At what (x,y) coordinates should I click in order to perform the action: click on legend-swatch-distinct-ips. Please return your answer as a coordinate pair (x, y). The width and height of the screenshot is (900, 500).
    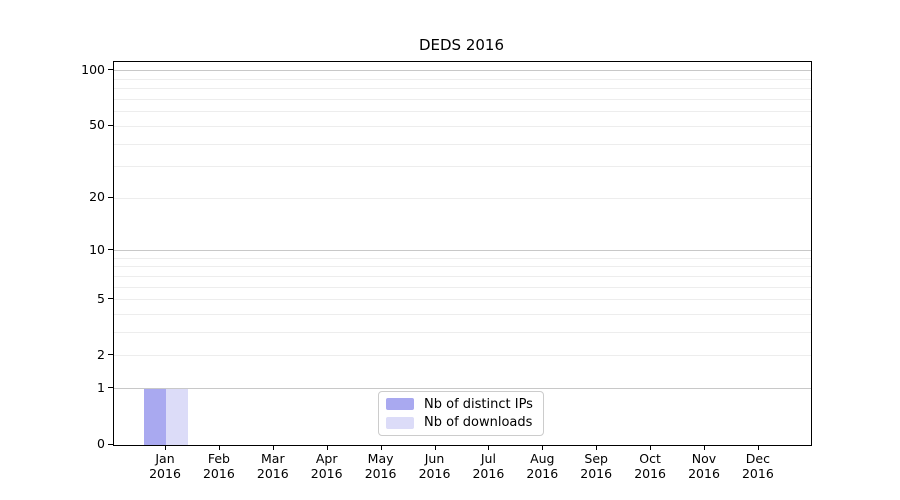
    Looking at the image, I should click on (400, 404).